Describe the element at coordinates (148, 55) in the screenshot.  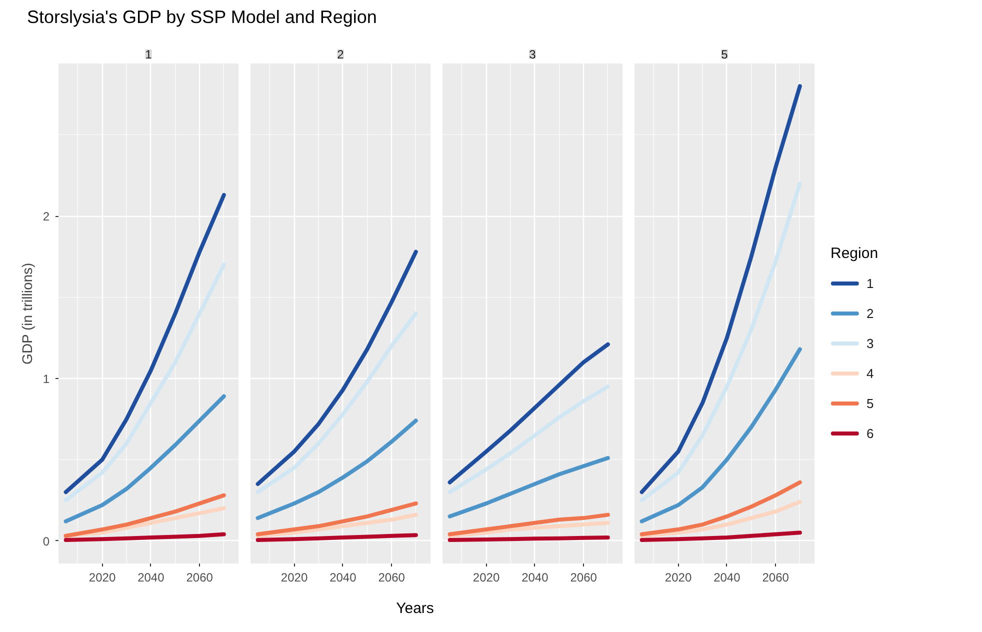
I see `chart-subtitle: 1` at that location.